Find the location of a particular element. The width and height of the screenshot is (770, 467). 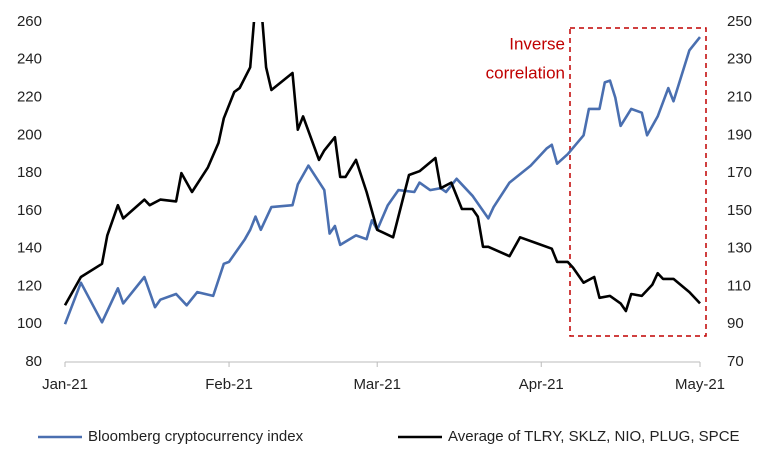

x-tick-label: May-21 is located at coordinates (700, 384).